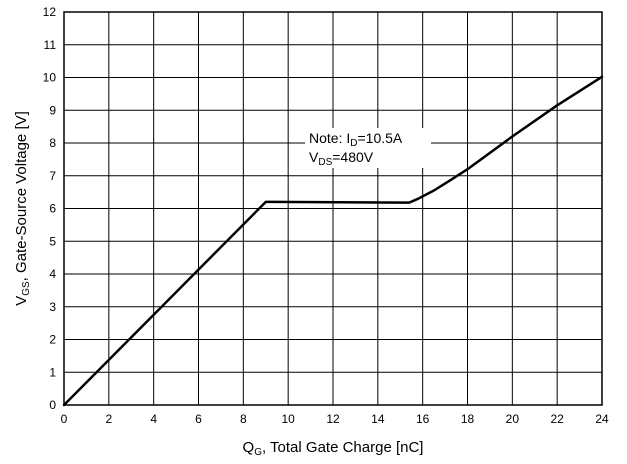  Describe the element at coordinates (52, 241) in the screenshot. I see `y-tick-label: 5` at that location.